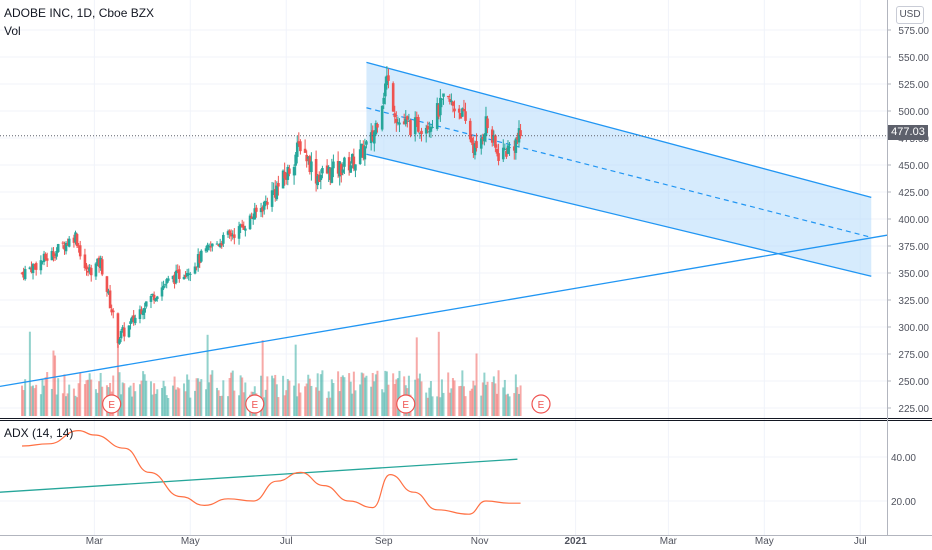 The height and width of the screenshot is (550, 932). Describe the element at coordinates (12, 31) in the screenshot. I see `volume-label: Vol` at that location.